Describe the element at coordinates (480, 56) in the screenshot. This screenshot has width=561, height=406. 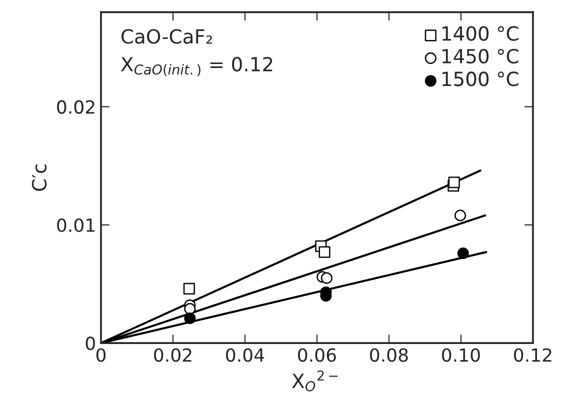
I see `legend-label: 1450 °C` at that location.